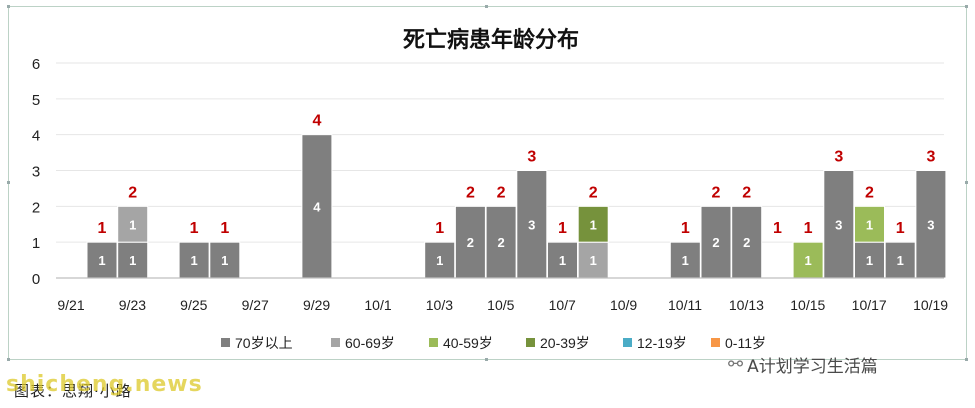 The image size is (975, 408). Describe the element at coordinates (491, 40) in the screenshot. I see `chart-title: 死亡病患年龄分布` at that location.